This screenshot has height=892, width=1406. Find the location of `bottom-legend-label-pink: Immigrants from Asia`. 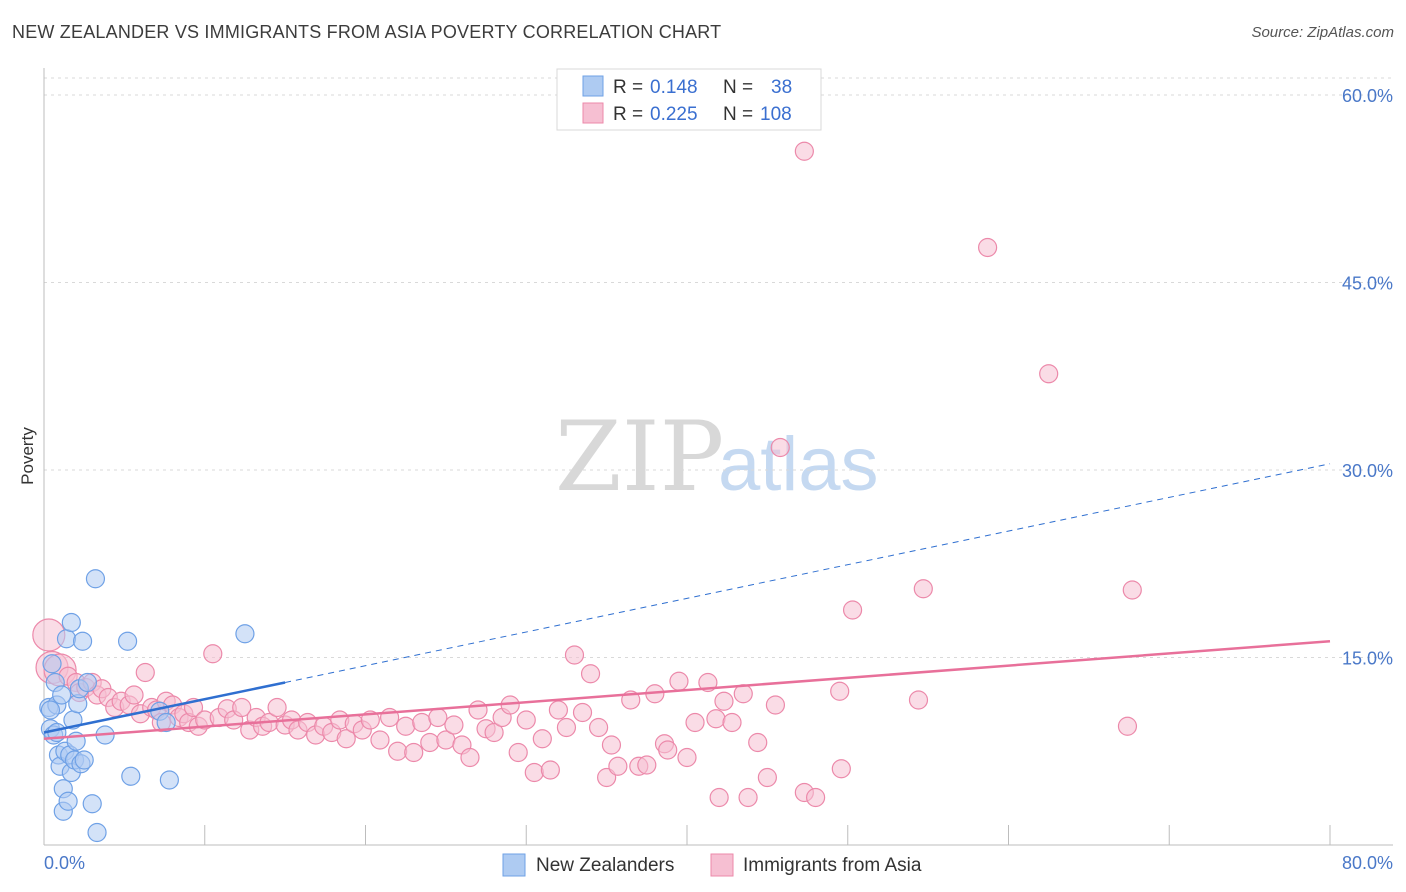

bottom-legend-label-pink: Immigrants from Asia is located at coordinates (832, 865).